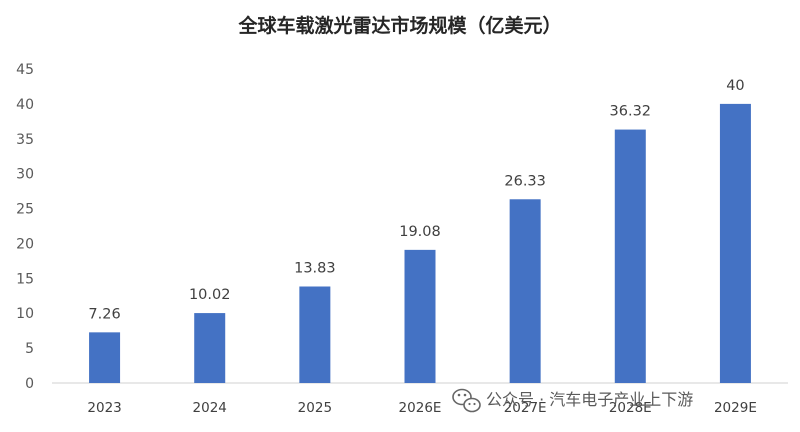 The height and width of the screenshot is (432, 800). Describe the element at coordinates (466, 400) in the screenshot. I see `wechat-icon` at that location.